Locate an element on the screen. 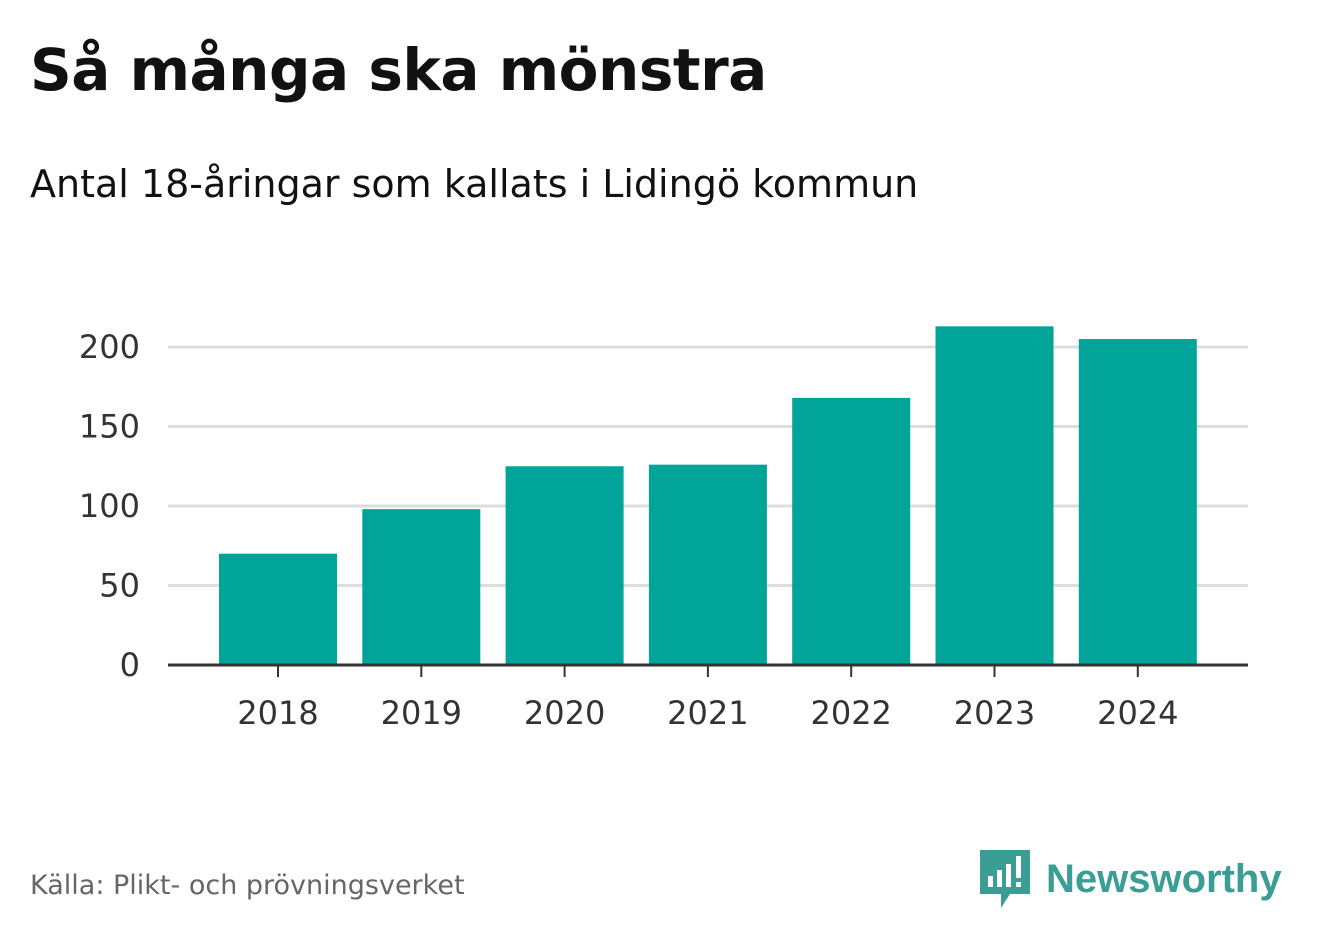 This screenshot has width=1322, height=939. x-tick-label: 2018 is located at coordinates (277, 713).